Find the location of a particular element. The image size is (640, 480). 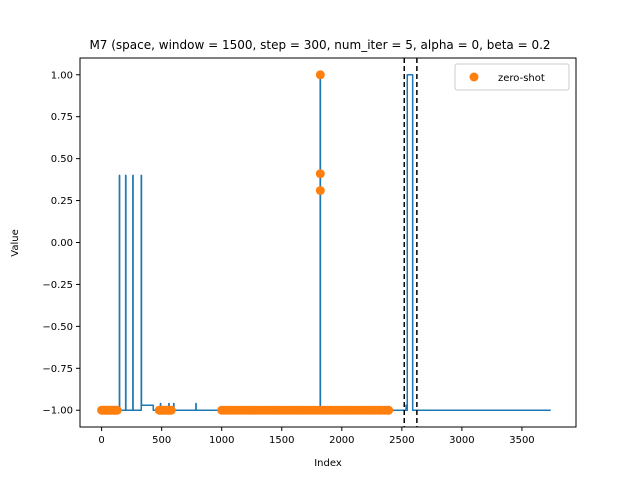

y-tick-label: −0.75 is located at coordinates (57, 369).